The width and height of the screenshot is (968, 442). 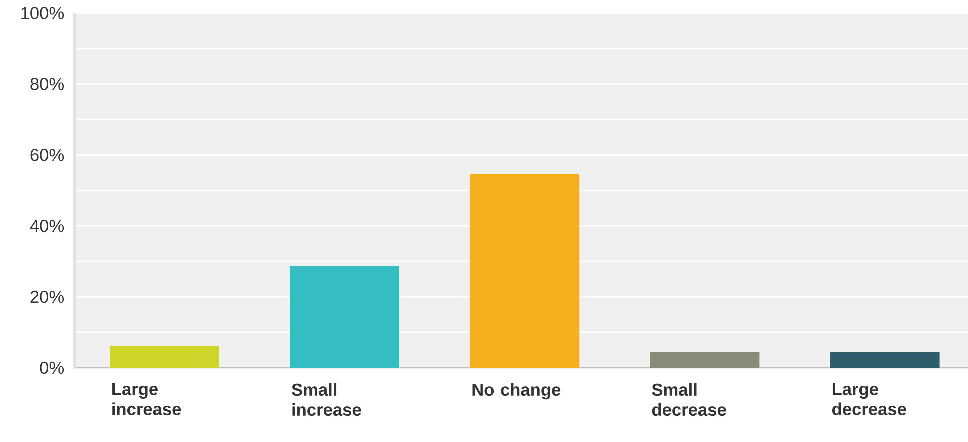 What do you see at coordinates (47, 155) in the screenshot?
I see `y-tick-label: 60%` at bounding box center [47, 155].